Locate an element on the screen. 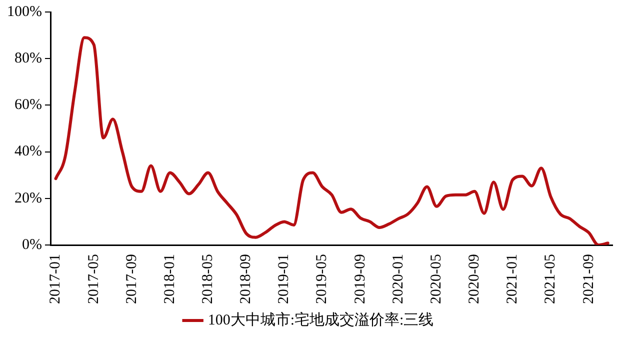  y-tick-label: 100% is located at coordinates (24, 12).